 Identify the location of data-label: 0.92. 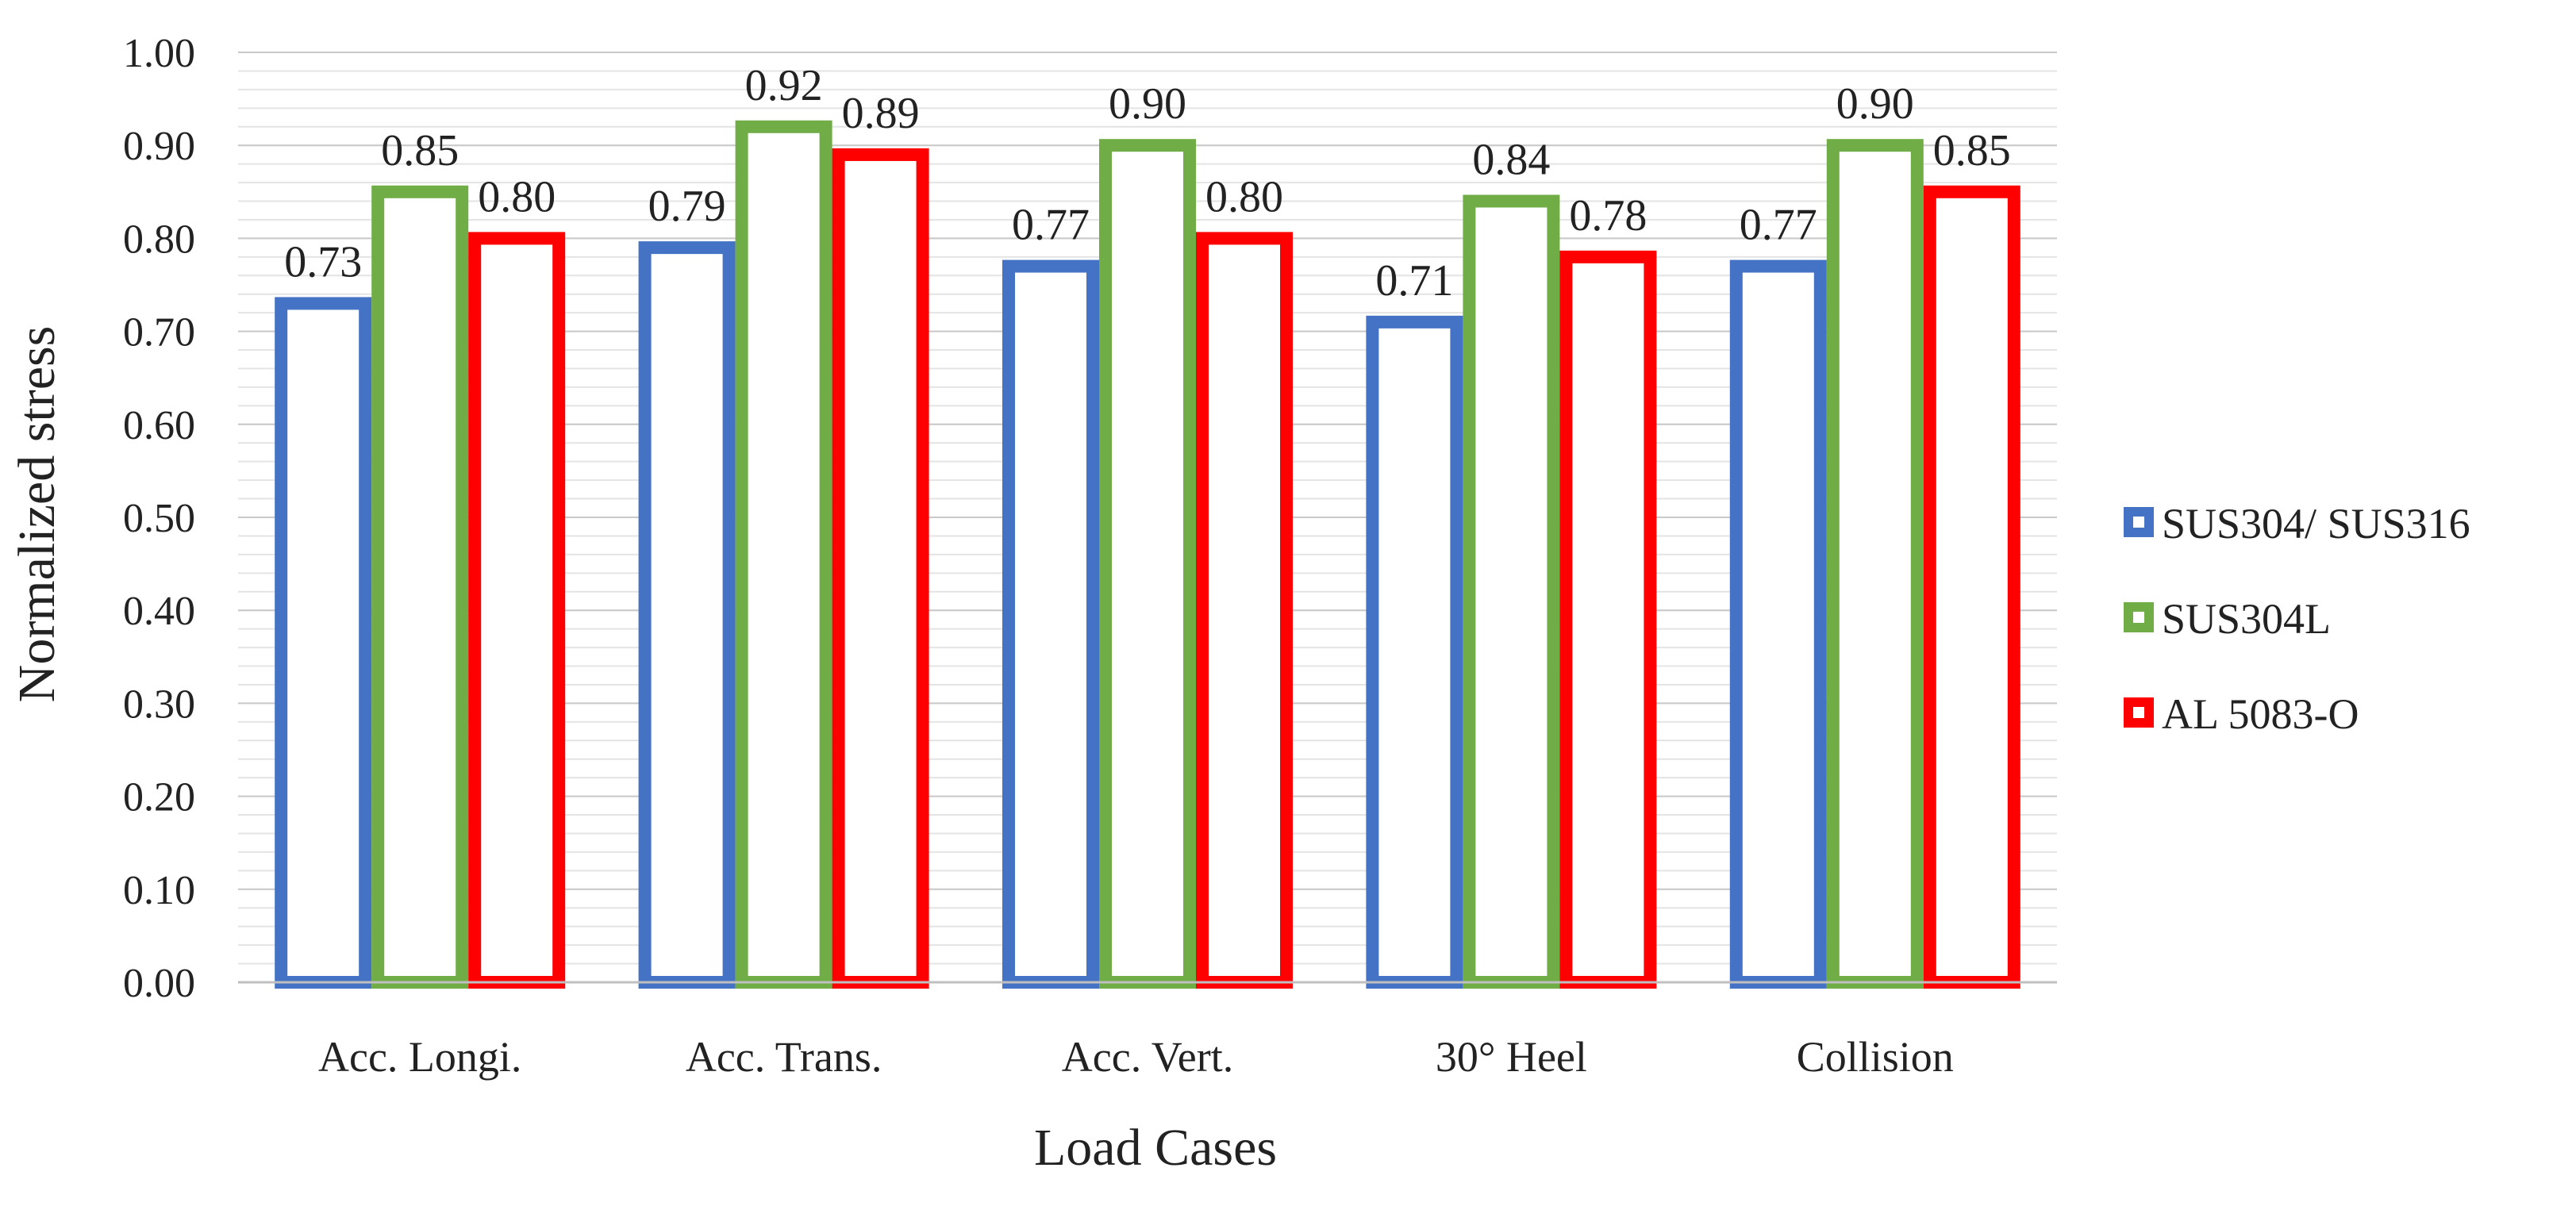
(784, 85).